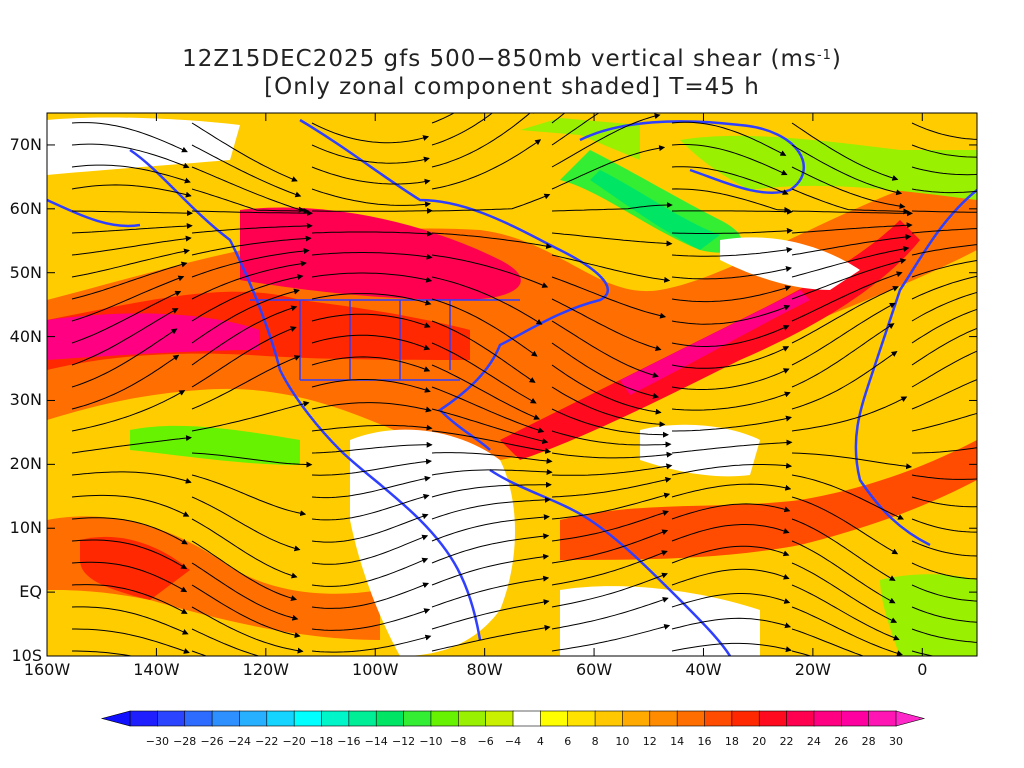  I want to click on weak-shear-alaska, so click(143, 146).